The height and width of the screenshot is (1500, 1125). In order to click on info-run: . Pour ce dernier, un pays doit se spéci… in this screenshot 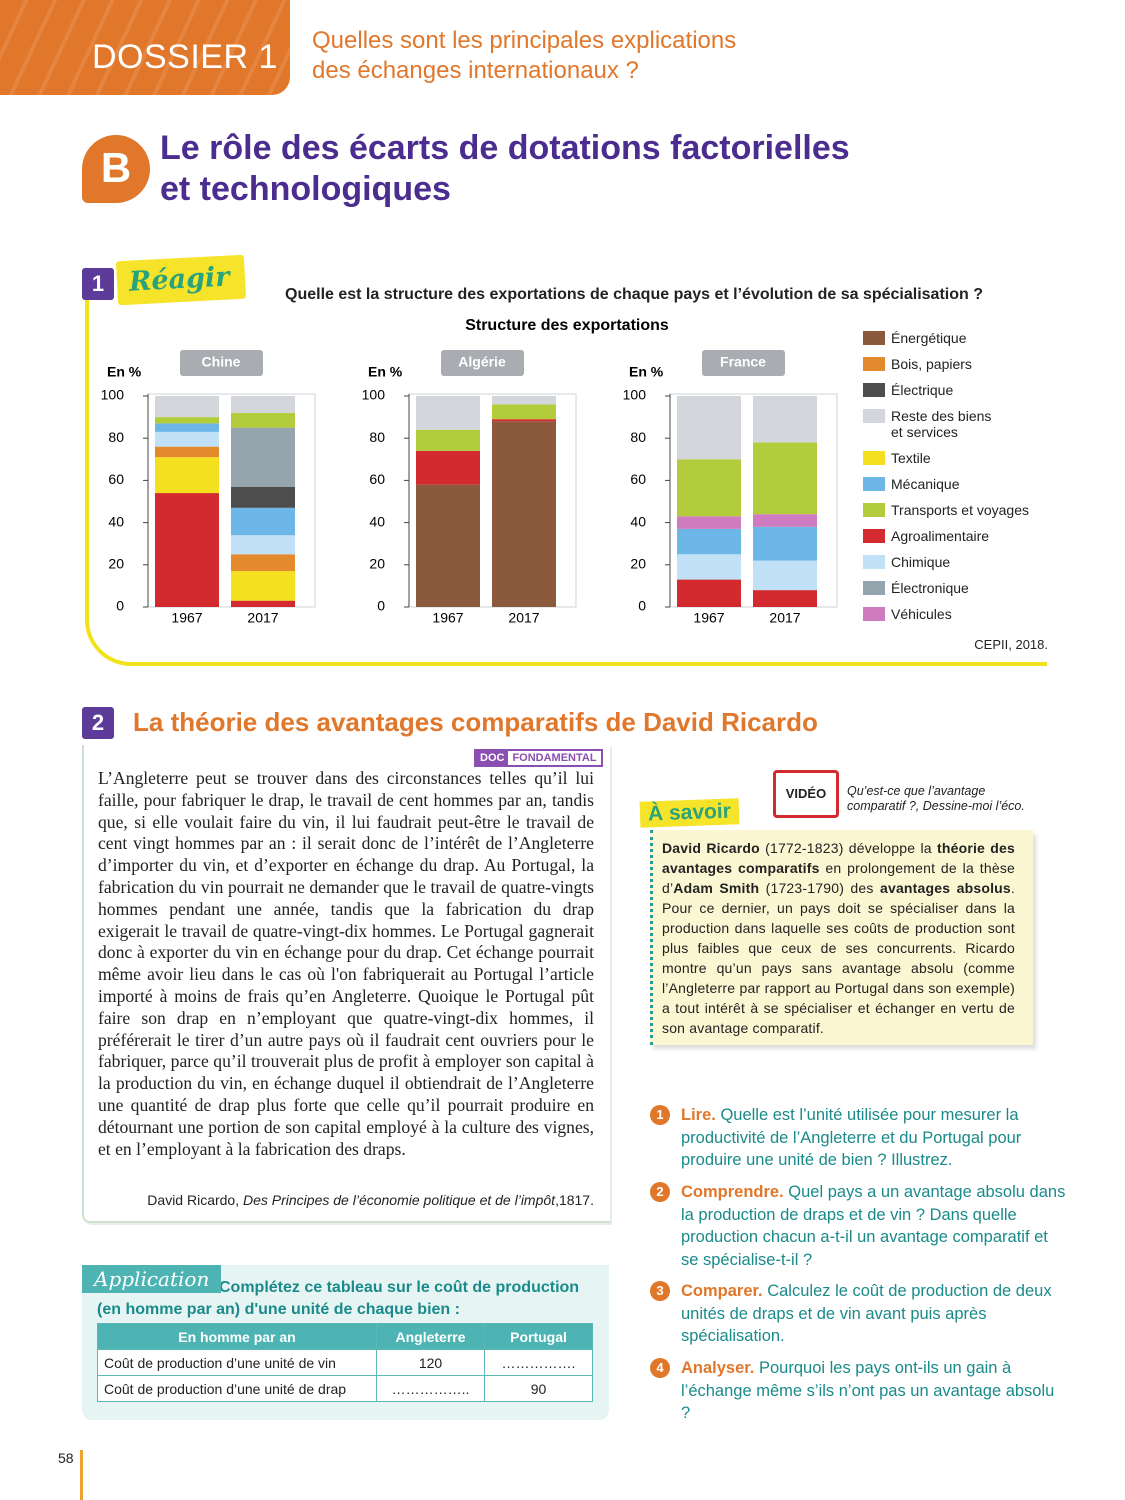, I will do `click(839, 958)`.